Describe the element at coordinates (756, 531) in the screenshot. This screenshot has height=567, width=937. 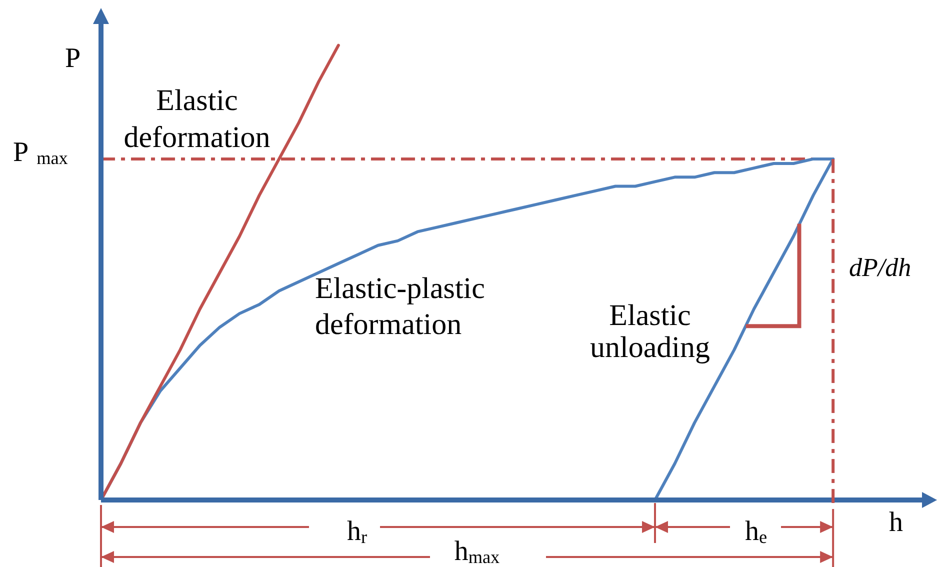
I see `text: h$_{e}$` at that location.